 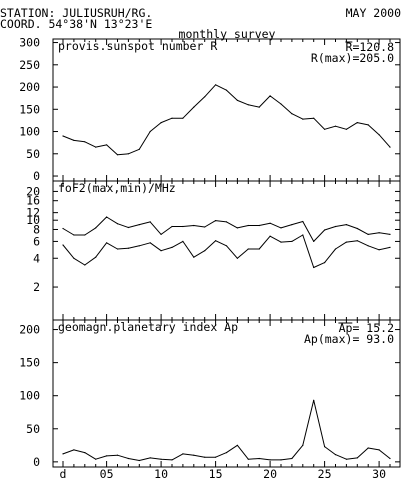 I want to click on panel-annotation-1-1: R=120.8, so click(x=370, y=47).